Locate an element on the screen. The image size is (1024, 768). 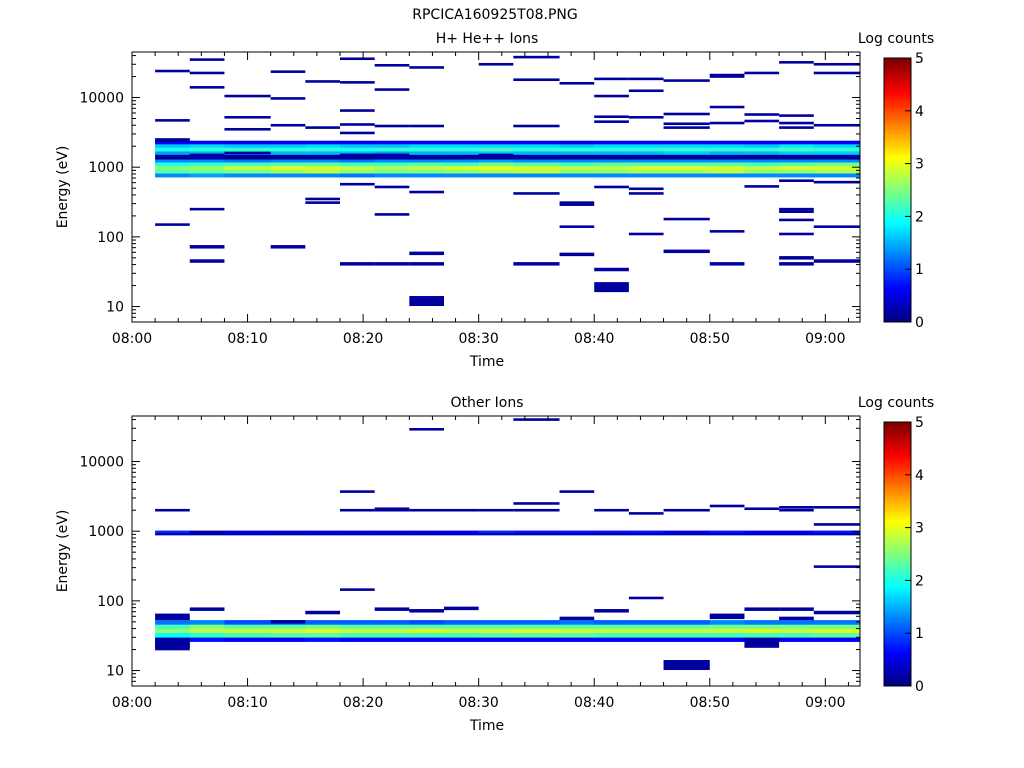
x-tick-label: 08:40 is located at coordinates (594, 339).